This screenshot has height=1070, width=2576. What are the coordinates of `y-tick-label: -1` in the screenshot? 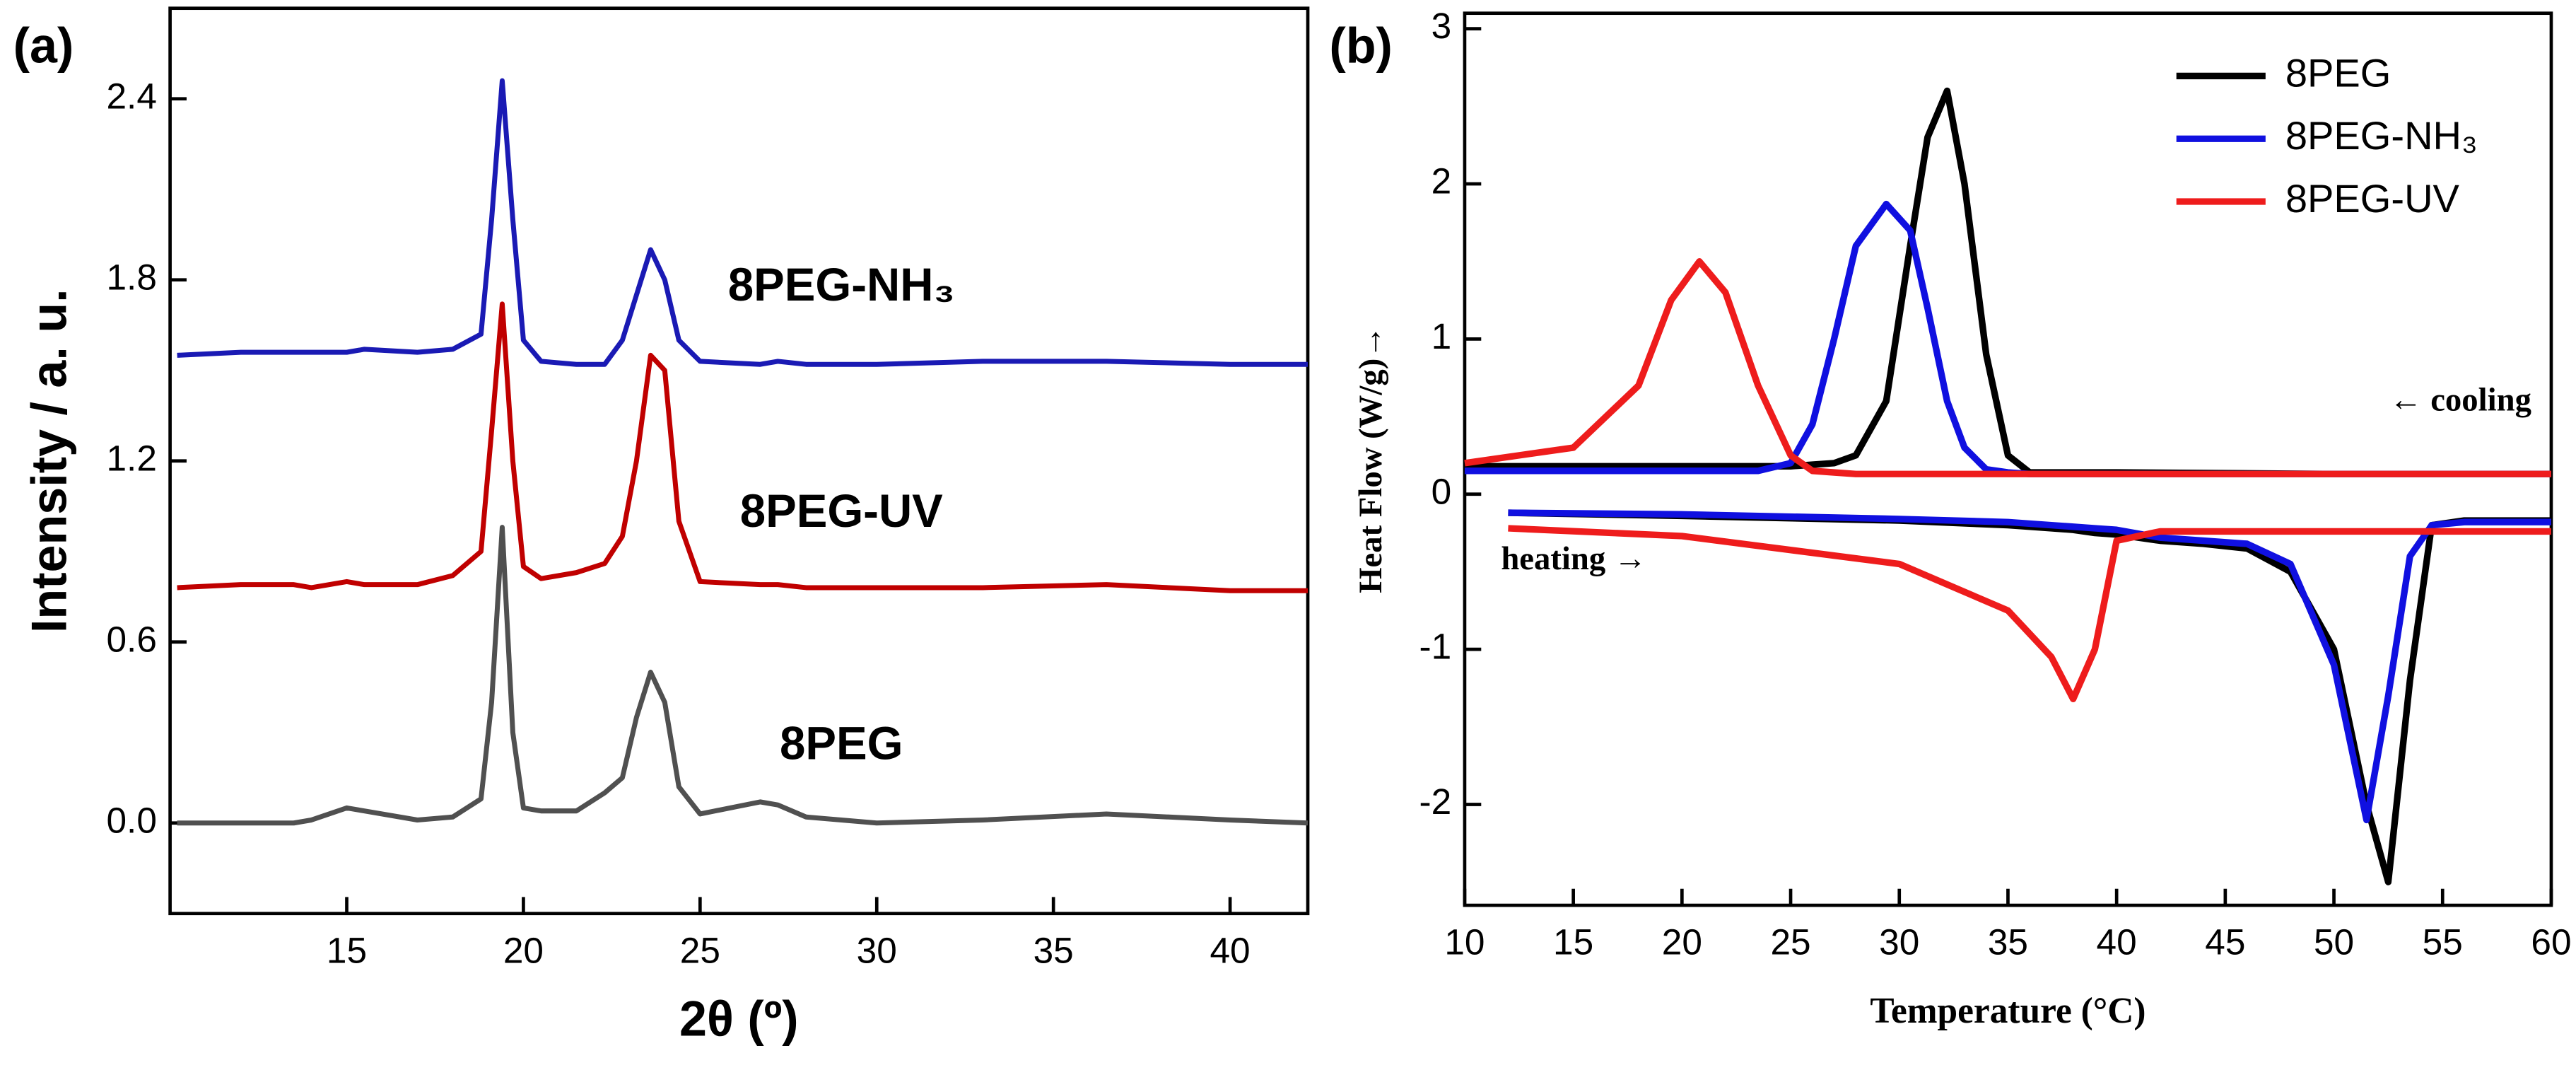 It's located at (1436, 646).